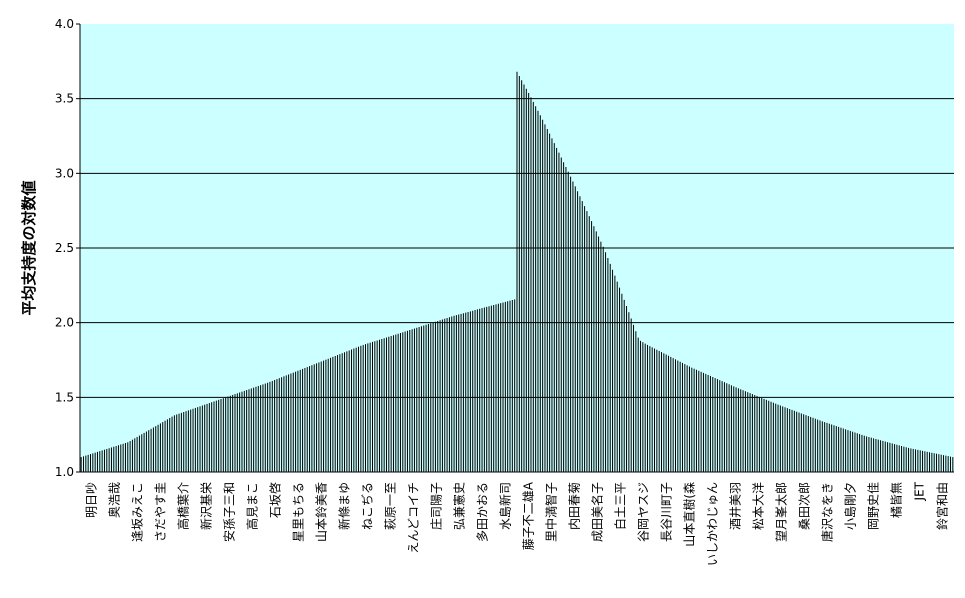  Describe the element at coordinates (459, 506) in the screenshot. I see `x-tick-label: 弘兼憲史` at that location.